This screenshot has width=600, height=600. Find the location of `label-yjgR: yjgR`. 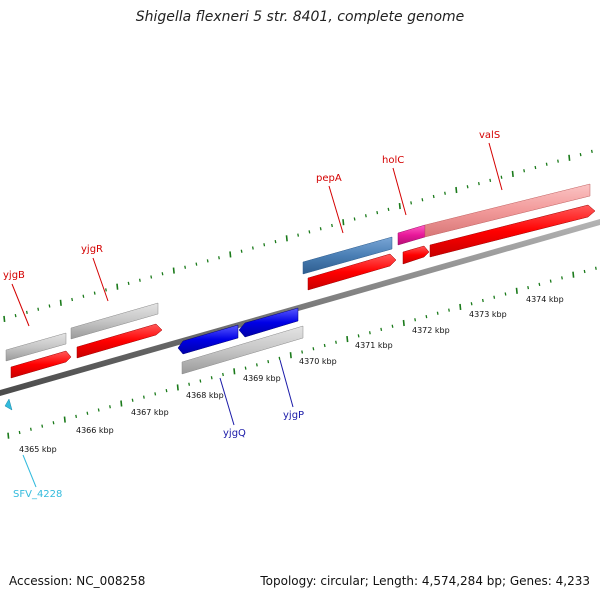

label-yjgR: yjgR is located at coordinates (92, 249).